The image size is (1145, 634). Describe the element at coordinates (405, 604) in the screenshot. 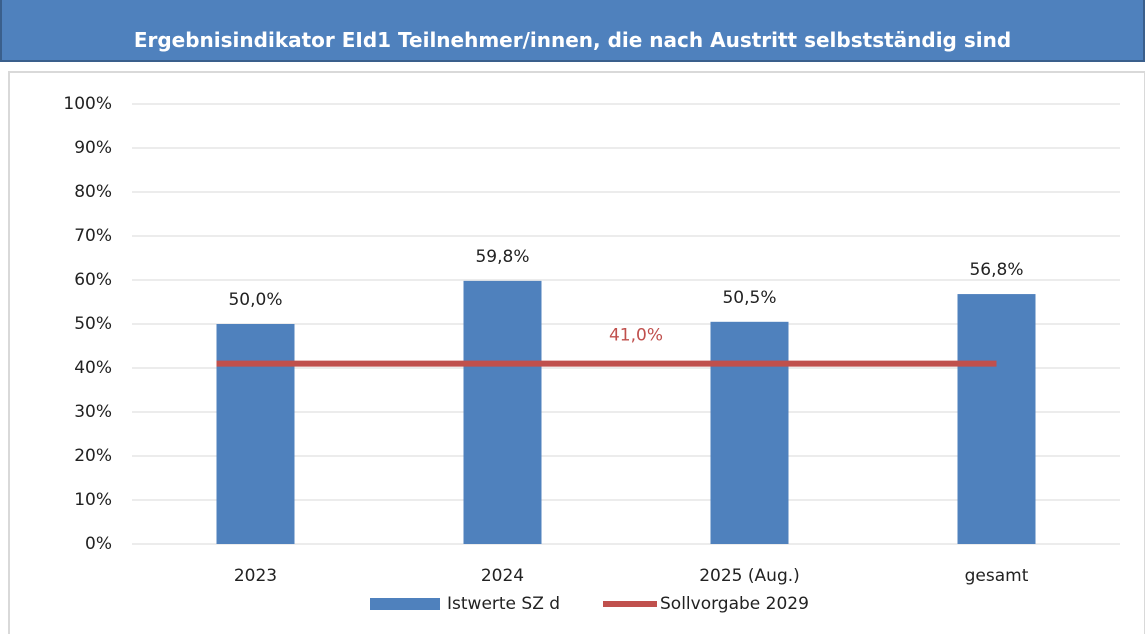

I see `legend-swatch` at that location.